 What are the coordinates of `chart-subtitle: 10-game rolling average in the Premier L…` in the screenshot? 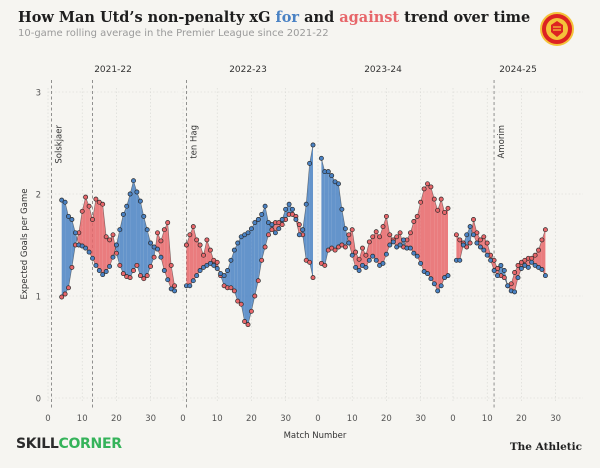 It's located at (173, 33).